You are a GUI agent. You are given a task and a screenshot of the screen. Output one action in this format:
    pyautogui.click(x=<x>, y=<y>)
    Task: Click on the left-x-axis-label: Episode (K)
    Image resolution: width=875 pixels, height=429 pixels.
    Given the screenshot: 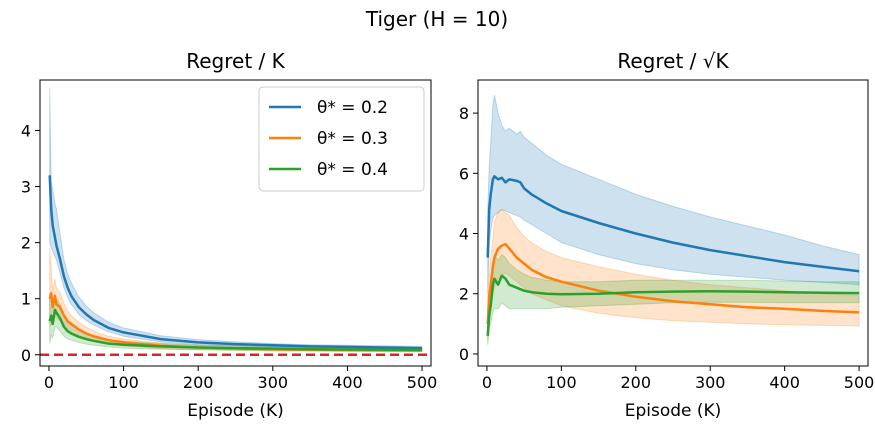 What is the action you would take?
    pyautogui.click(x=235, y=411)
    